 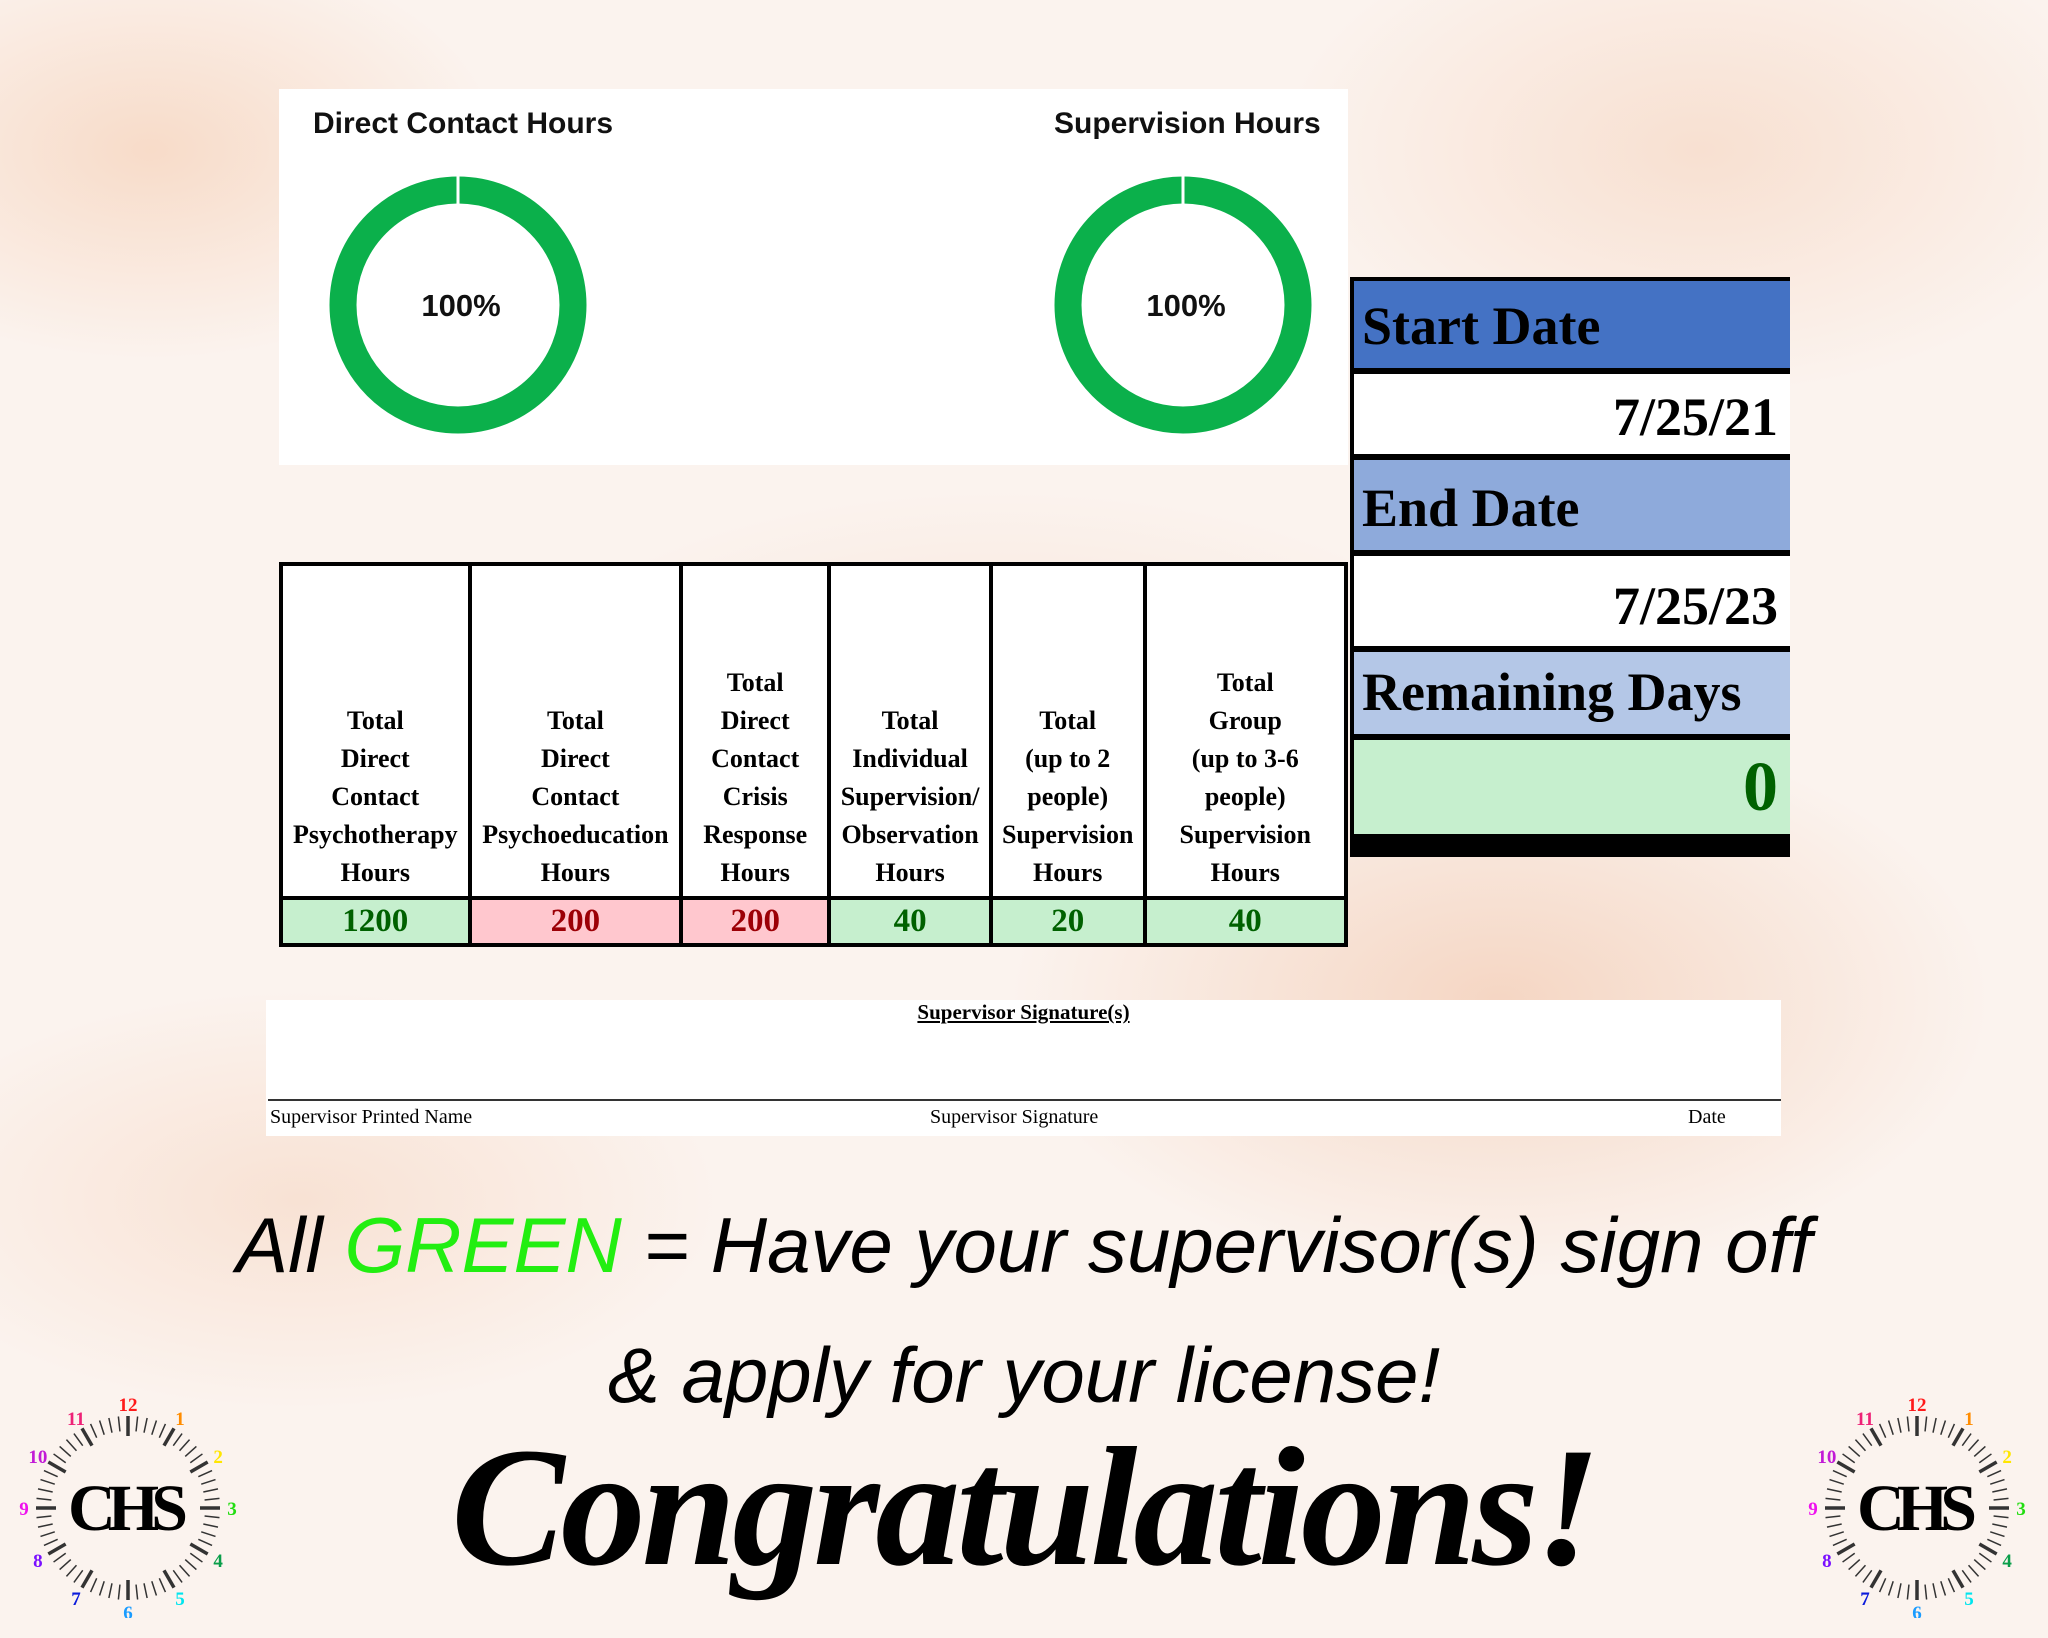 What do you see at coordinates (1572, 505) in the screenshot?
I see `end-date-label: End Date` at bounding box center [1572, 505].